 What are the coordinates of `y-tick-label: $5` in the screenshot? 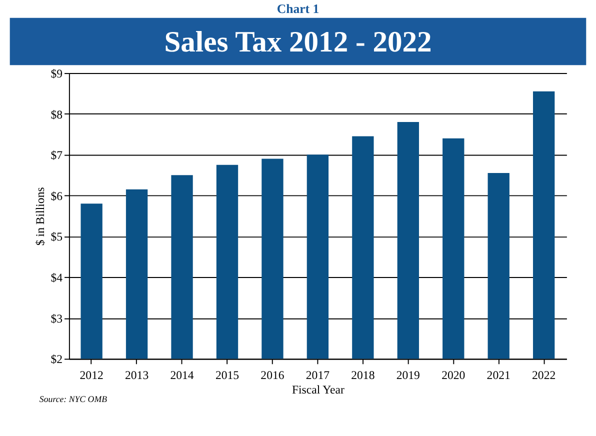 It's located at (56, 237).